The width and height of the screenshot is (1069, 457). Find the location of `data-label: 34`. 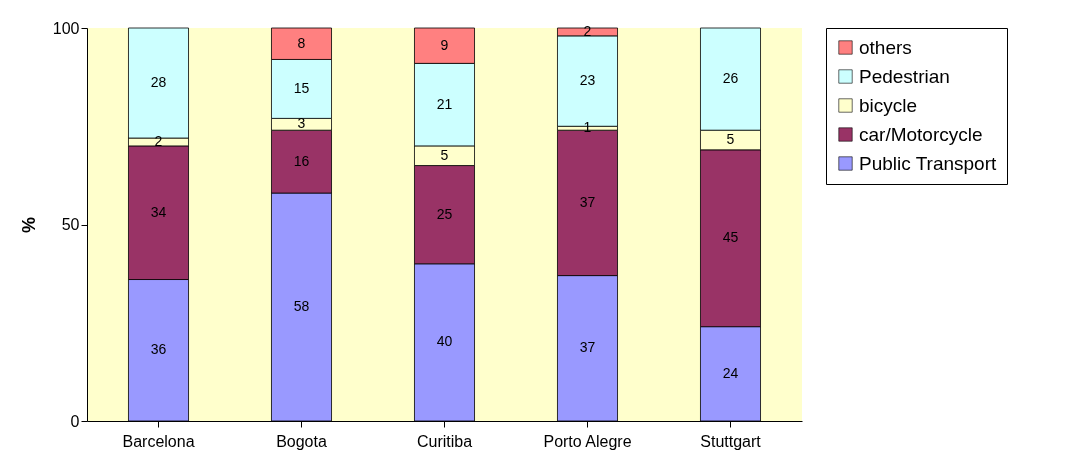

data-label: 34 is located at coordinates (158, 211).